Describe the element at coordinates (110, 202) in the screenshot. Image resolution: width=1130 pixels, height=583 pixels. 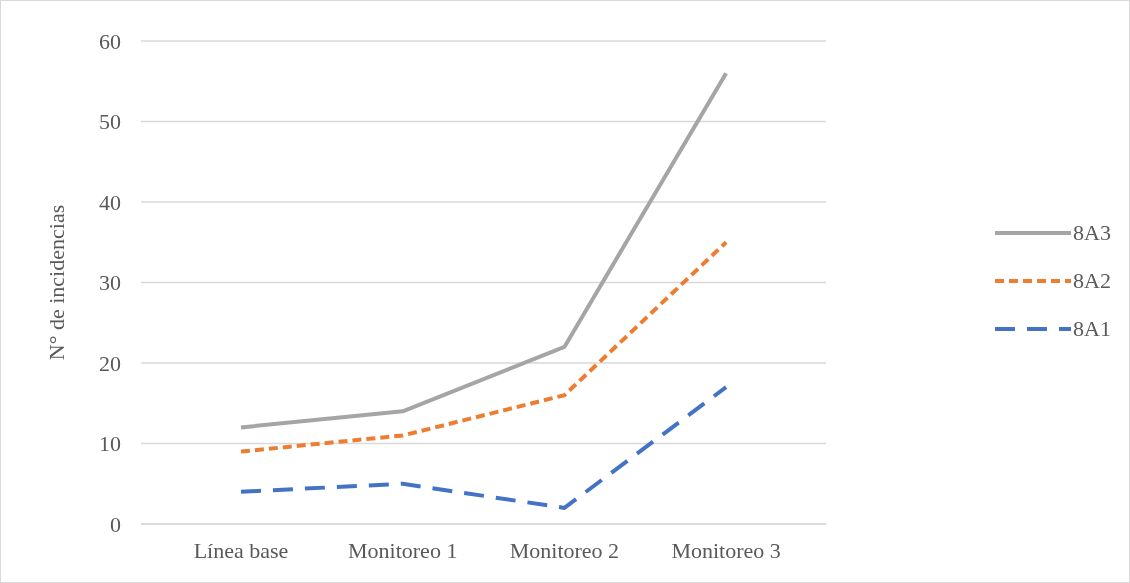
I see `y-tick-label: 40` at that location.